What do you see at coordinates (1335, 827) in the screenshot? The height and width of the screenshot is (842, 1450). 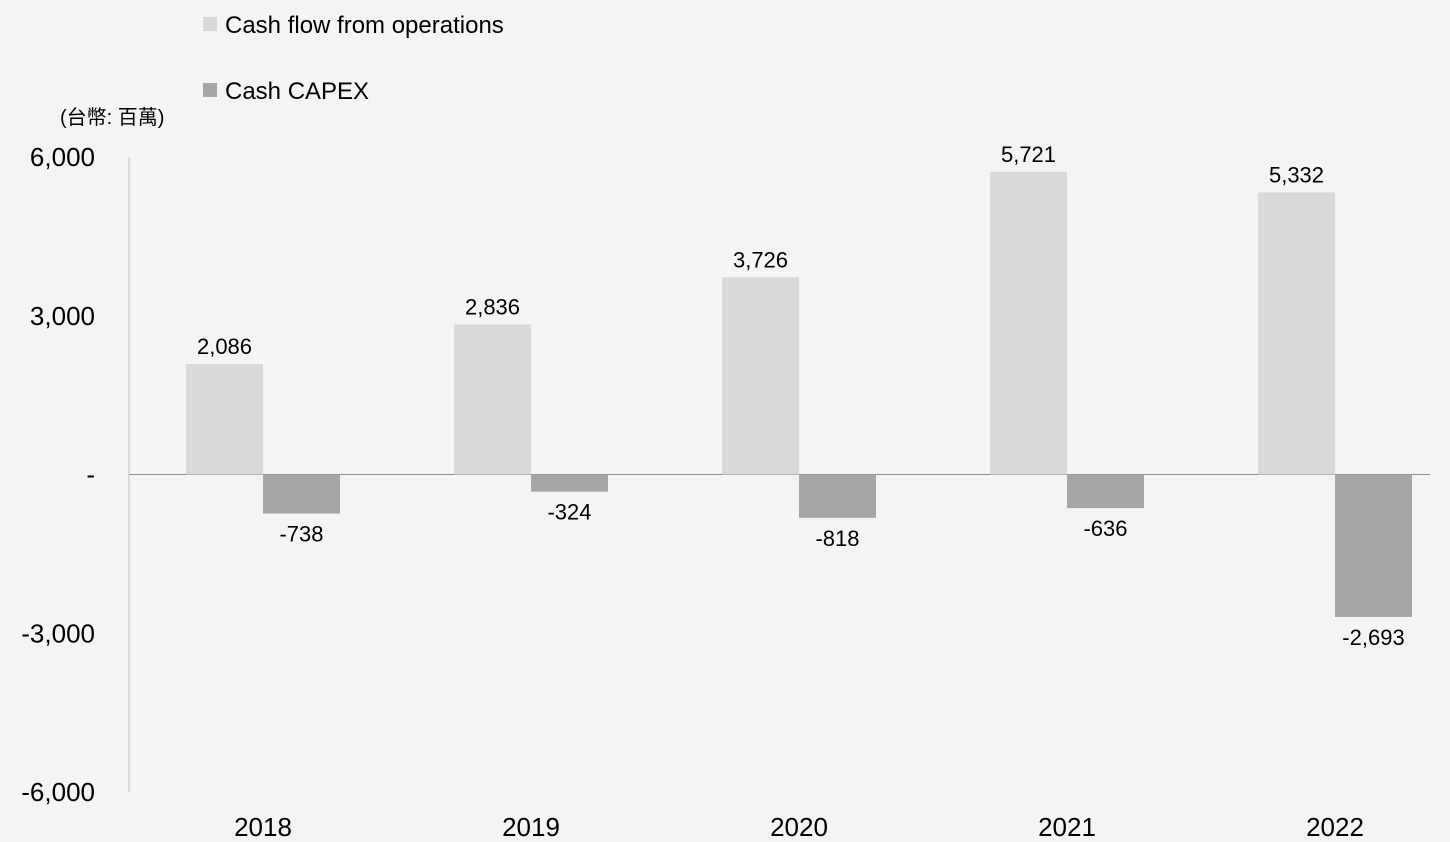 I see `x-tick-label: 2022` at bounding box center [1335, 827].